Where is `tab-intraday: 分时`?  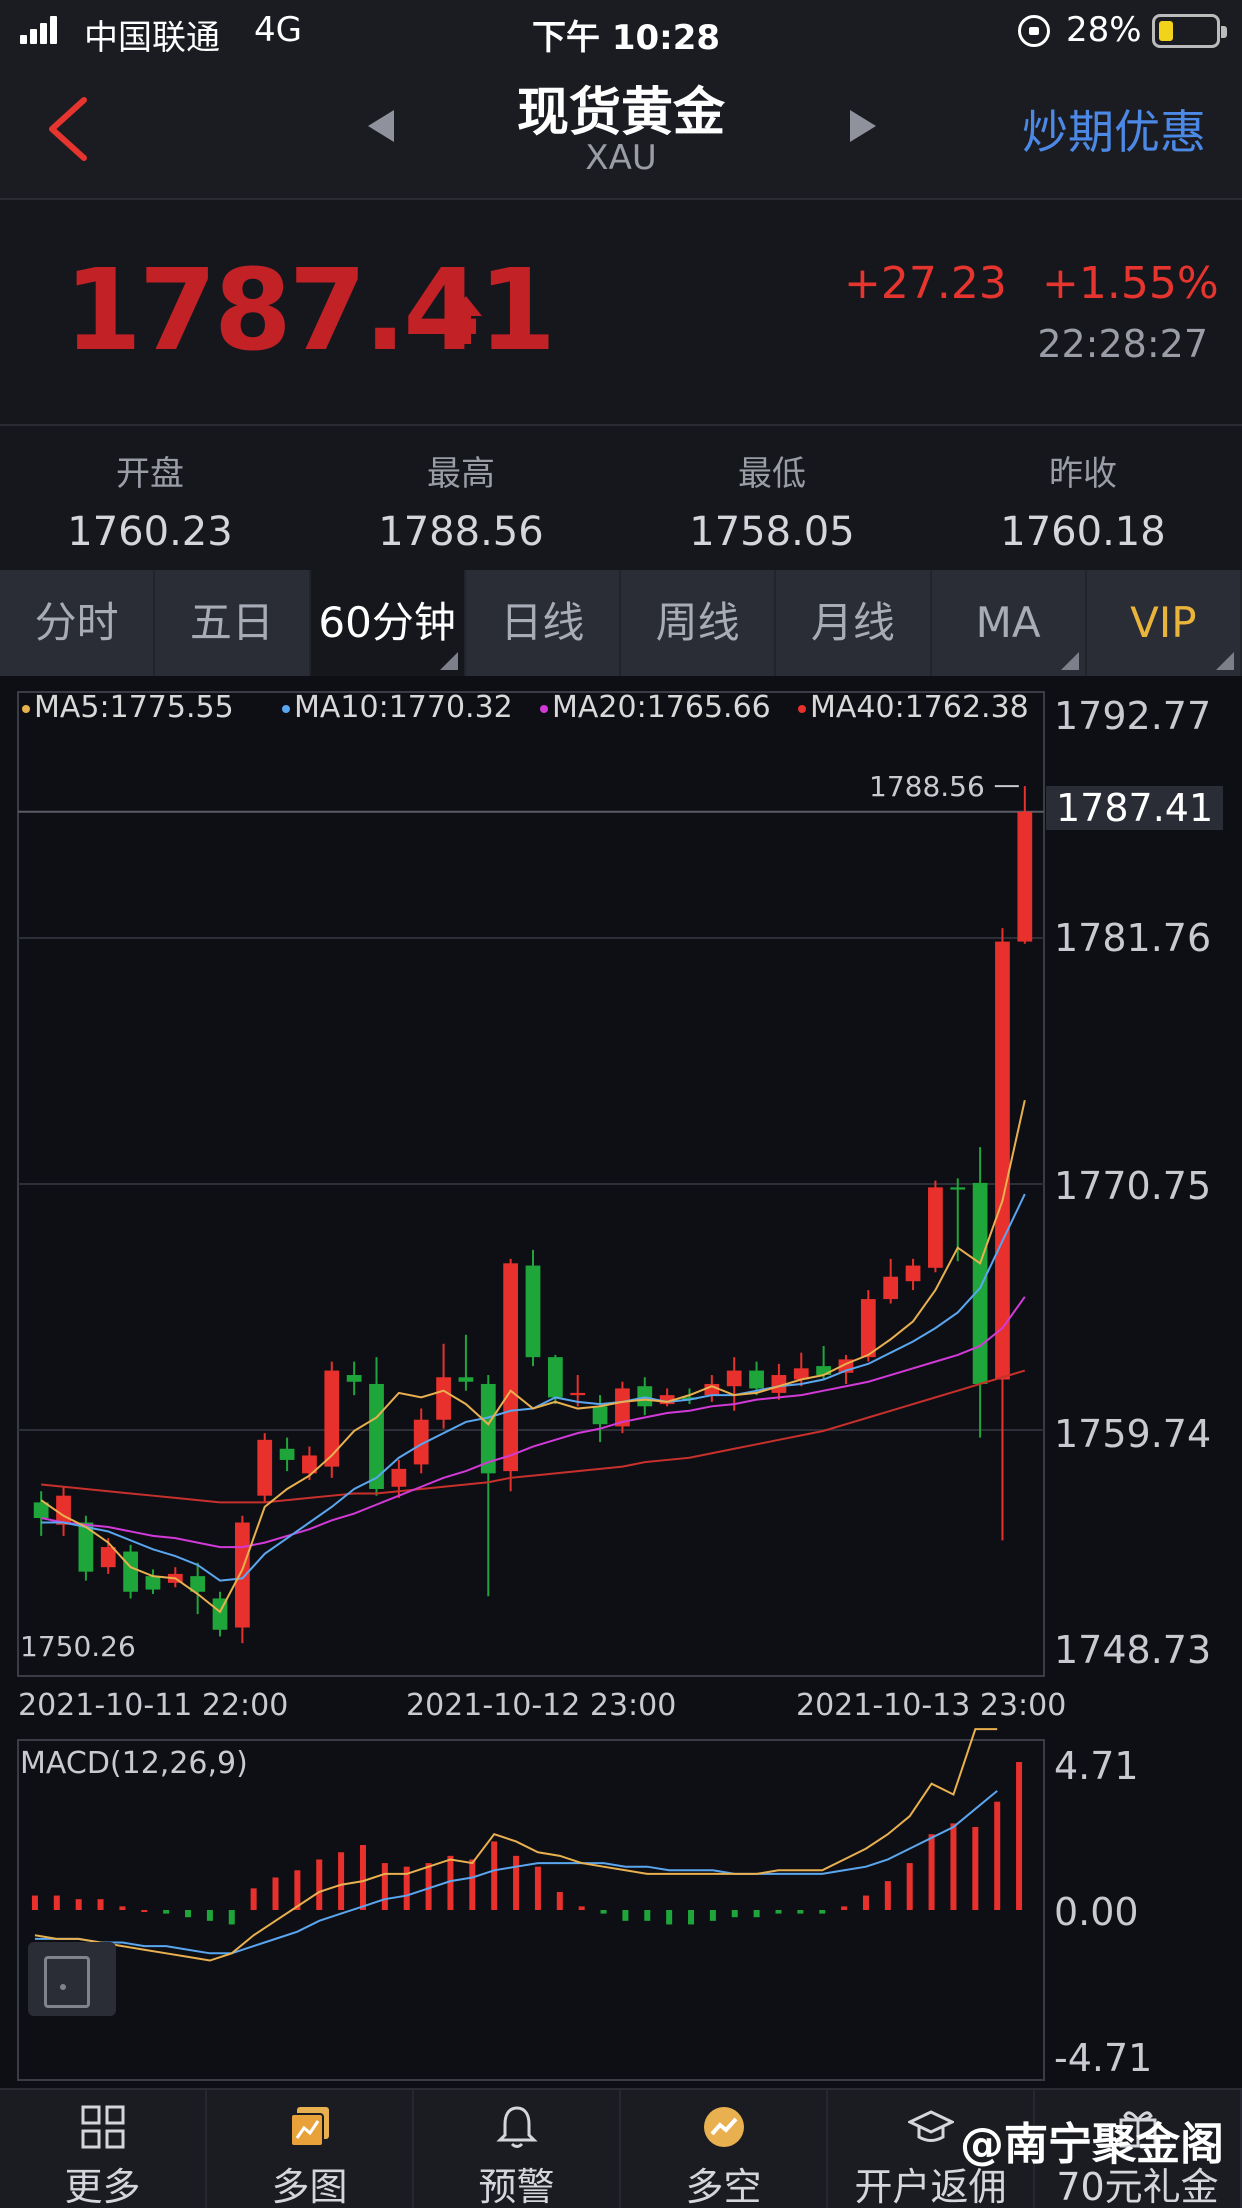
tab-intraday: 分时 is located at coordinates (78, 623).